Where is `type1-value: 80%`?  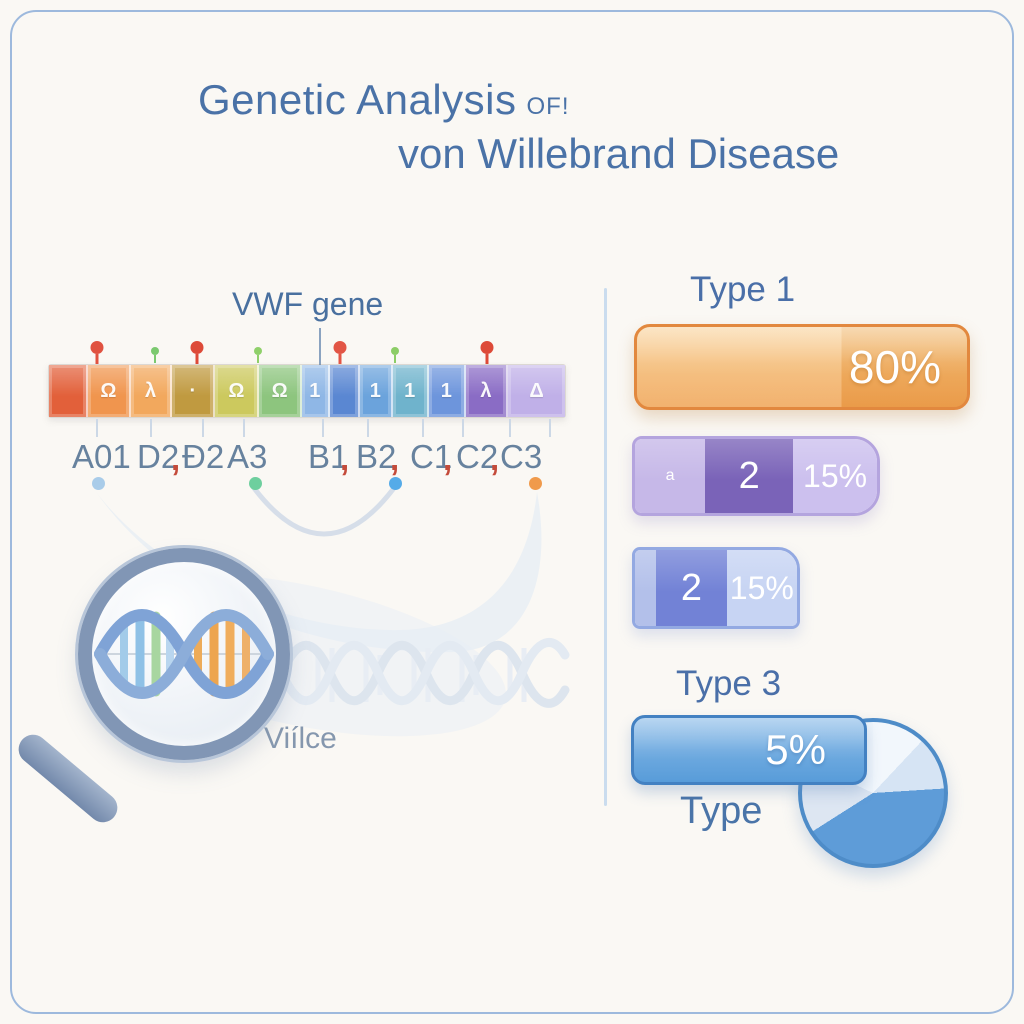 type1-value: 80% is located at coordinates (894, 367).